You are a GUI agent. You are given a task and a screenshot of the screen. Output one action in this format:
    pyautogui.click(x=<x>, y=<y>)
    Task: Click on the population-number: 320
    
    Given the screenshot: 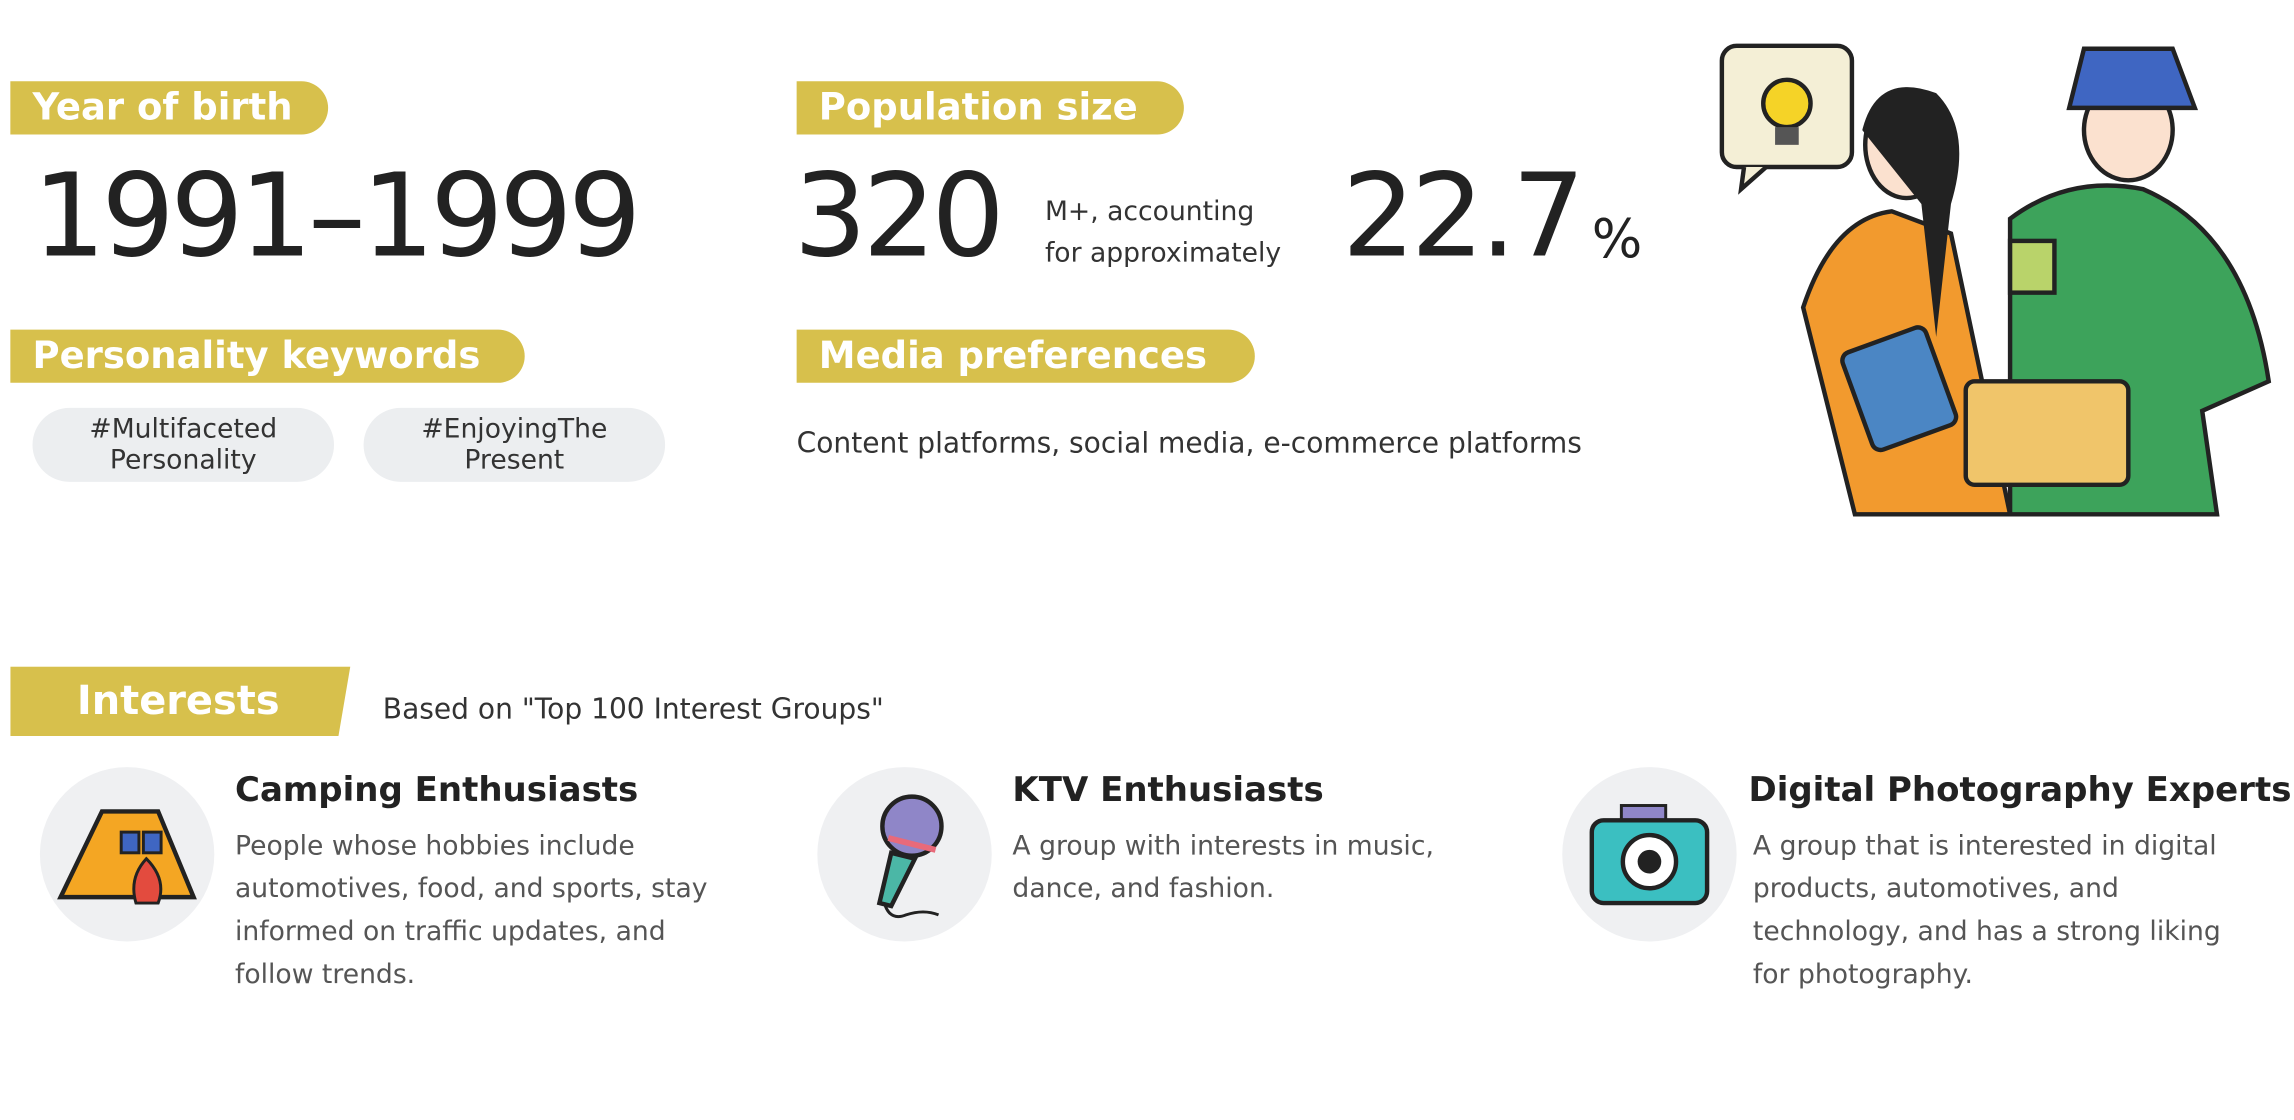 What is the action you would take?
    pyautogui.click(x=899, y=217)
    